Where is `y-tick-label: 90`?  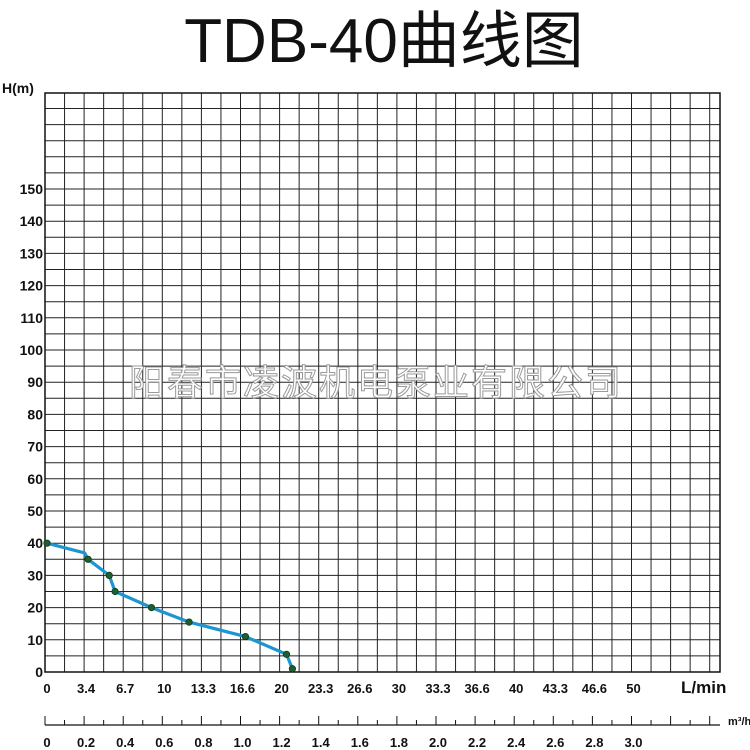
y-tick-label: 90 is located at coordinates (35, 382).